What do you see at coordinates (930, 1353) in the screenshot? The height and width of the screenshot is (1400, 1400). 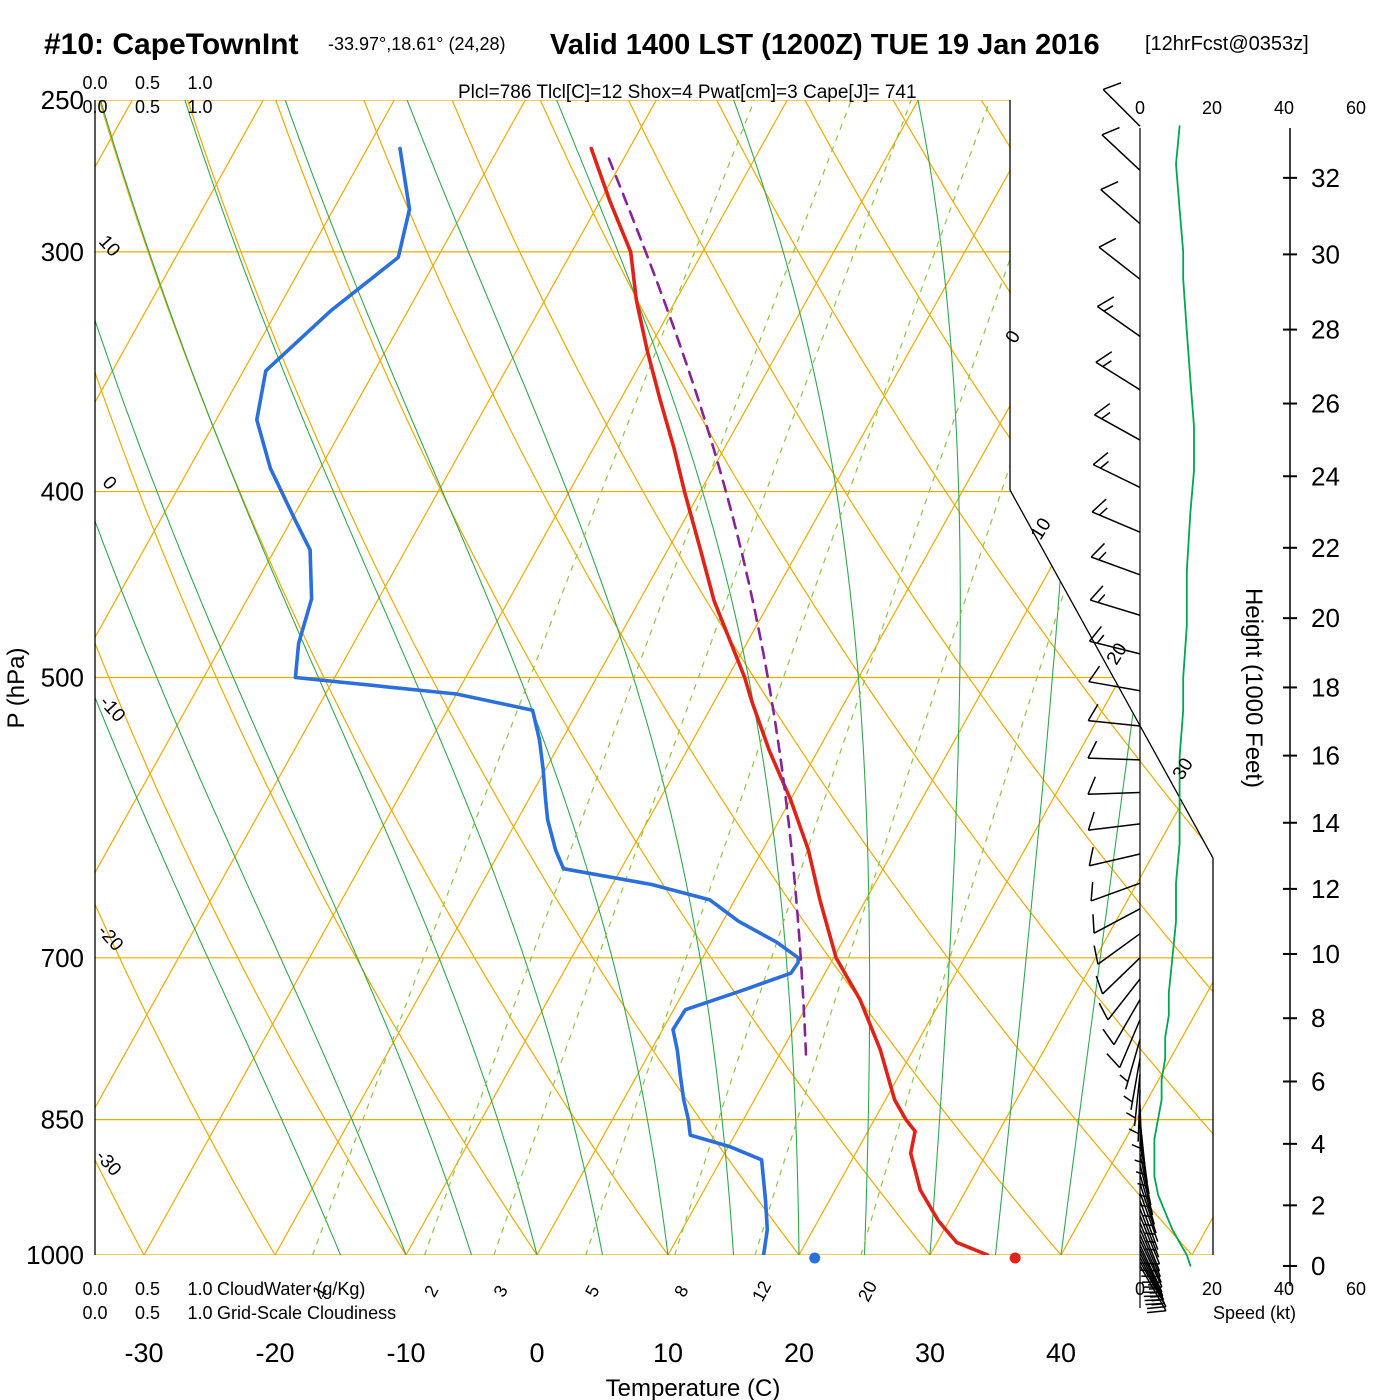 I see `temp-tick-label: 30` at bounding box center [930, 1353].